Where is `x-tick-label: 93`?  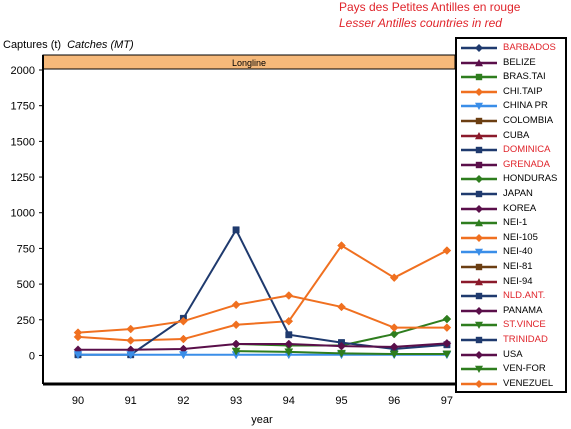 x-tick-label: 93 is located at coordinates (236, 401).